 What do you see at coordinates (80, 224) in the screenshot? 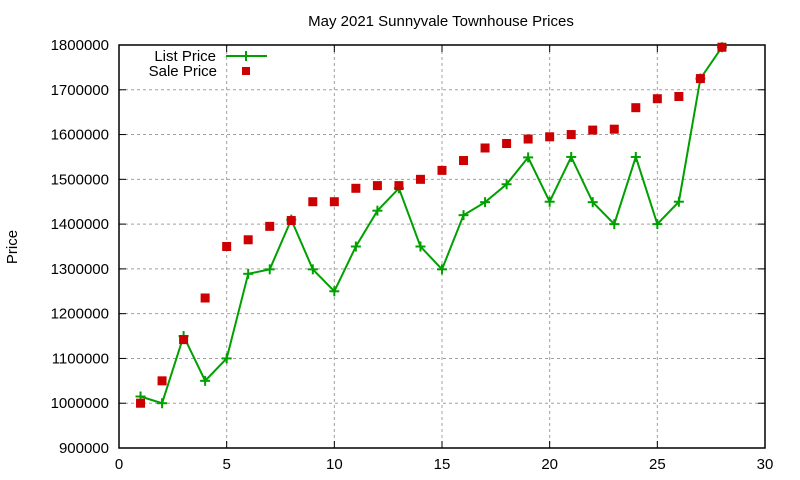
I see `y-tick-label: 1400000` at bounding box center [80, 224].